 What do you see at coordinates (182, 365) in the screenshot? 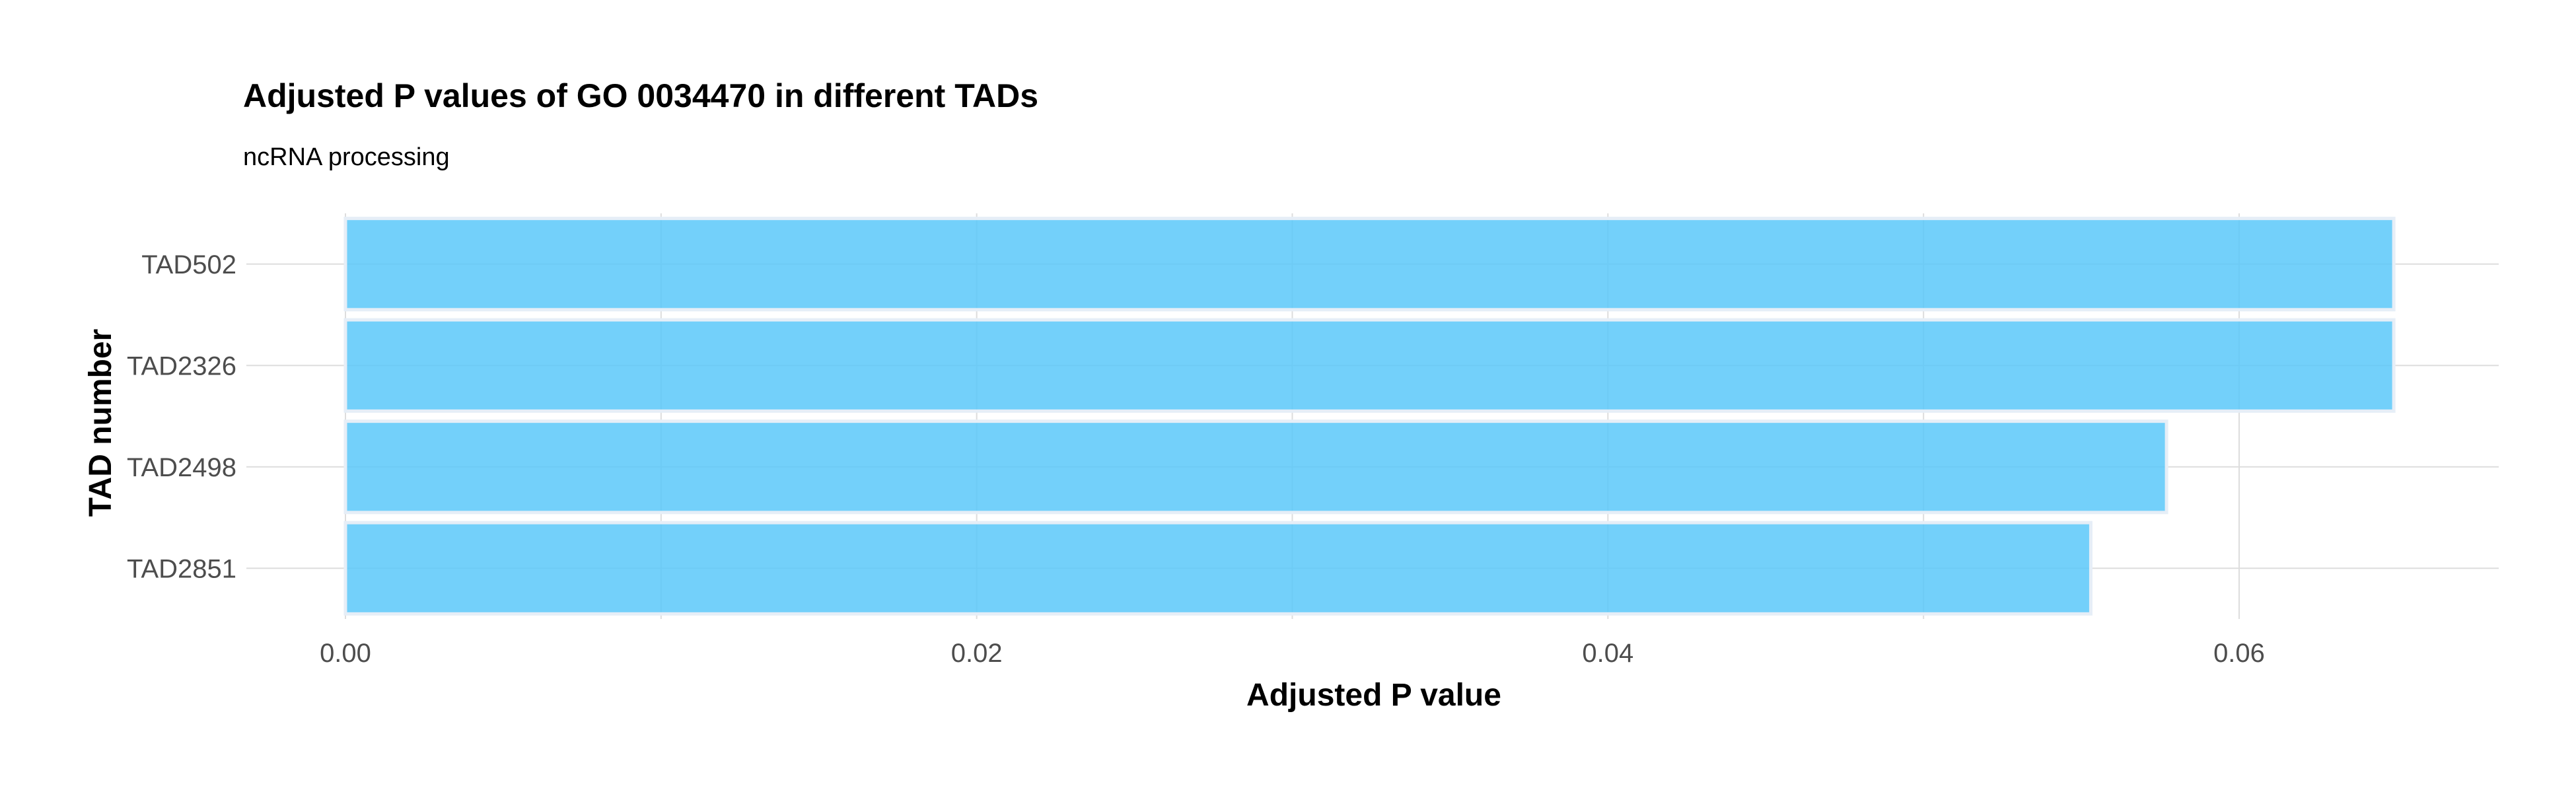
I see `y-tick-label: TAD2326` at bounding box center [182, 365].